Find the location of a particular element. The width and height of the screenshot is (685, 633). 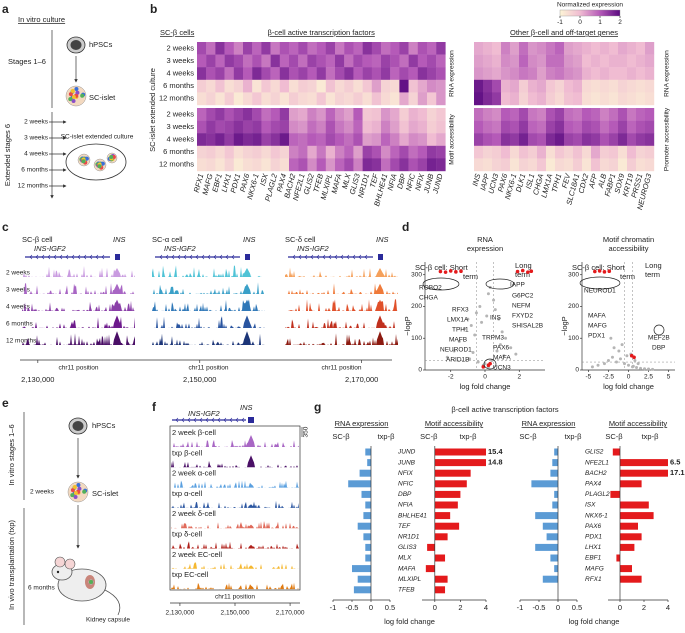

axis-label: chr11 position is located at coordinates (235, 597).